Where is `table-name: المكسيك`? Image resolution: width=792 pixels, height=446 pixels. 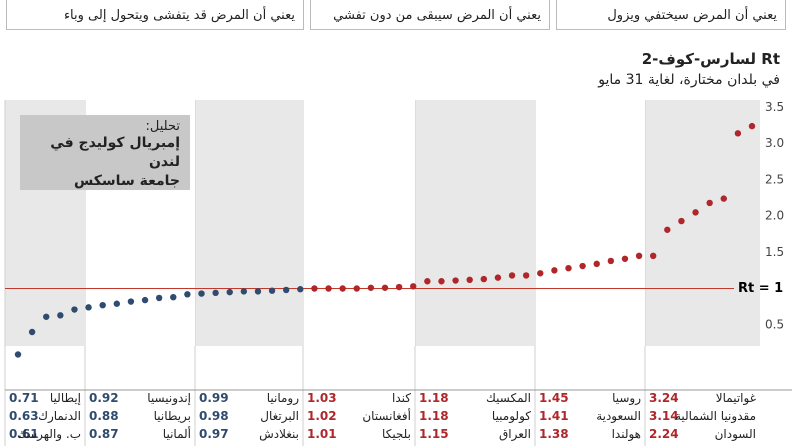
table-name: المكسيك is located at coordinates (508, 398).